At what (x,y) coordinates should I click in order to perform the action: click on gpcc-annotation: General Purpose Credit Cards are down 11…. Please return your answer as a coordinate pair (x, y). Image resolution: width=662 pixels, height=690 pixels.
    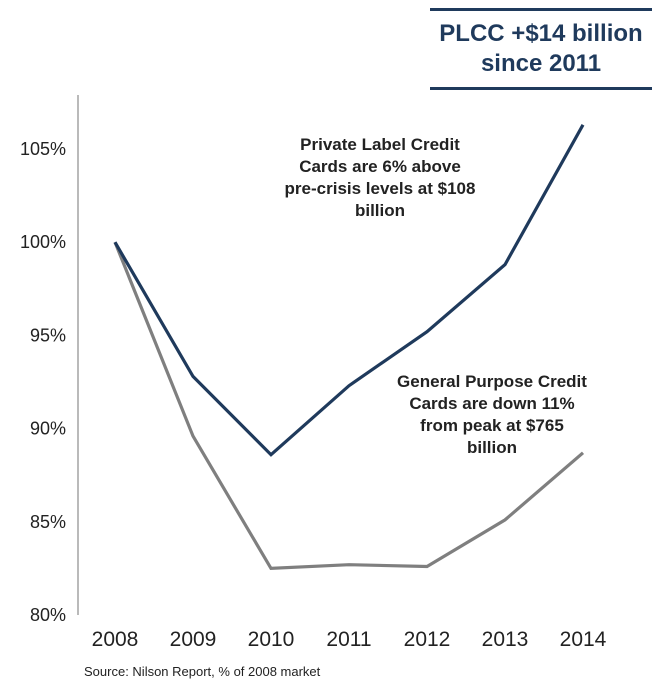
    Looking at the image, I should click on (492, 415).